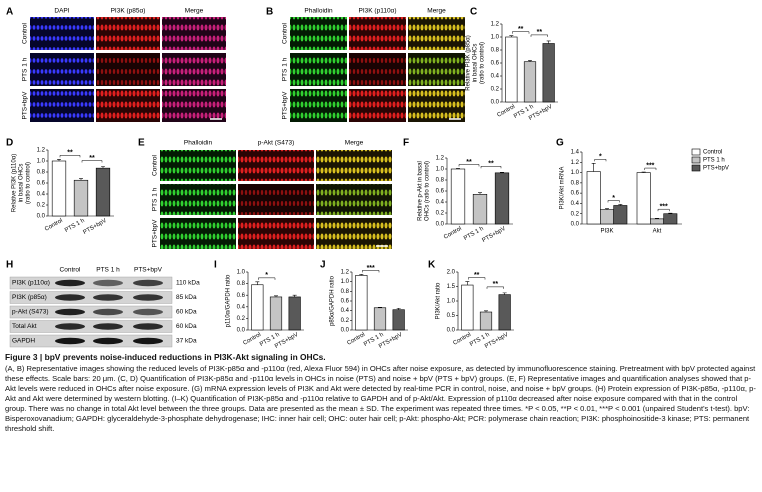 Image resolution: width=762 pixels, height=492 pixels. Describe the element at coordinates (155, 199) in the screenshot. I see `row-label: PTS 1 h` at that location.